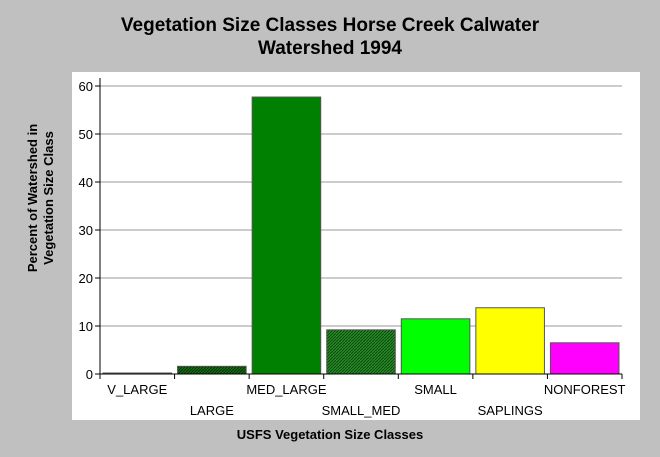 The width and height of the screenshot is (660, 457). I want to click on y-tick-label-10: 10, so click(86, 326).